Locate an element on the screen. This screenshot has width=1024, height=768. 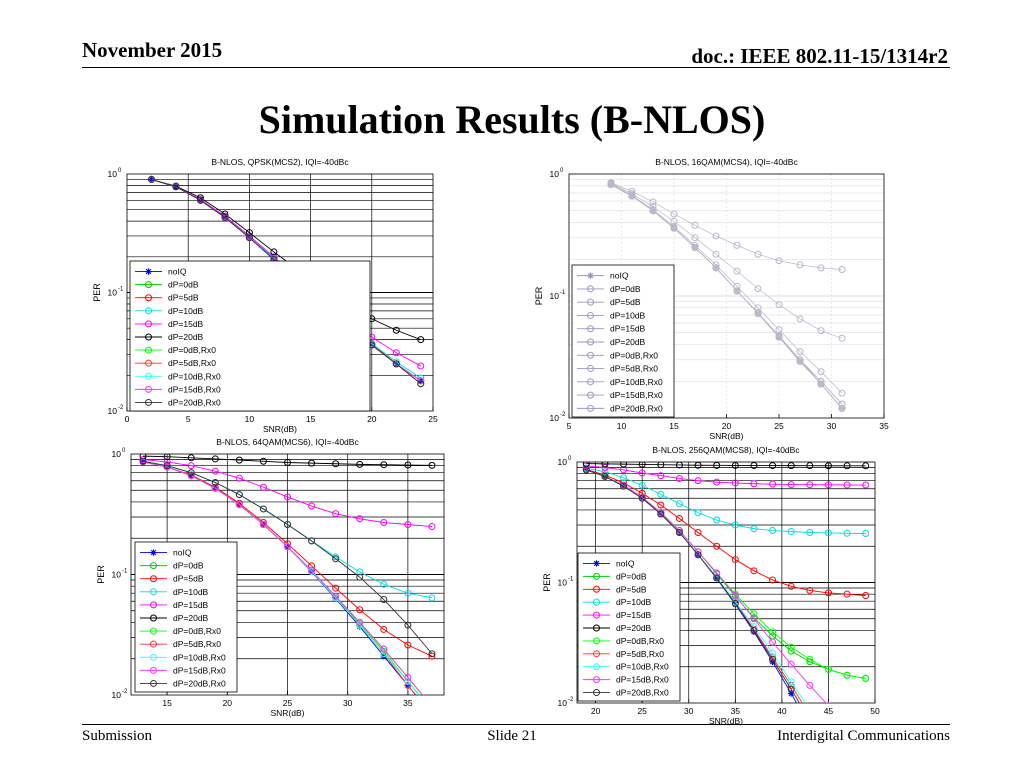
footer-divider is located at coordinates (516, 724).